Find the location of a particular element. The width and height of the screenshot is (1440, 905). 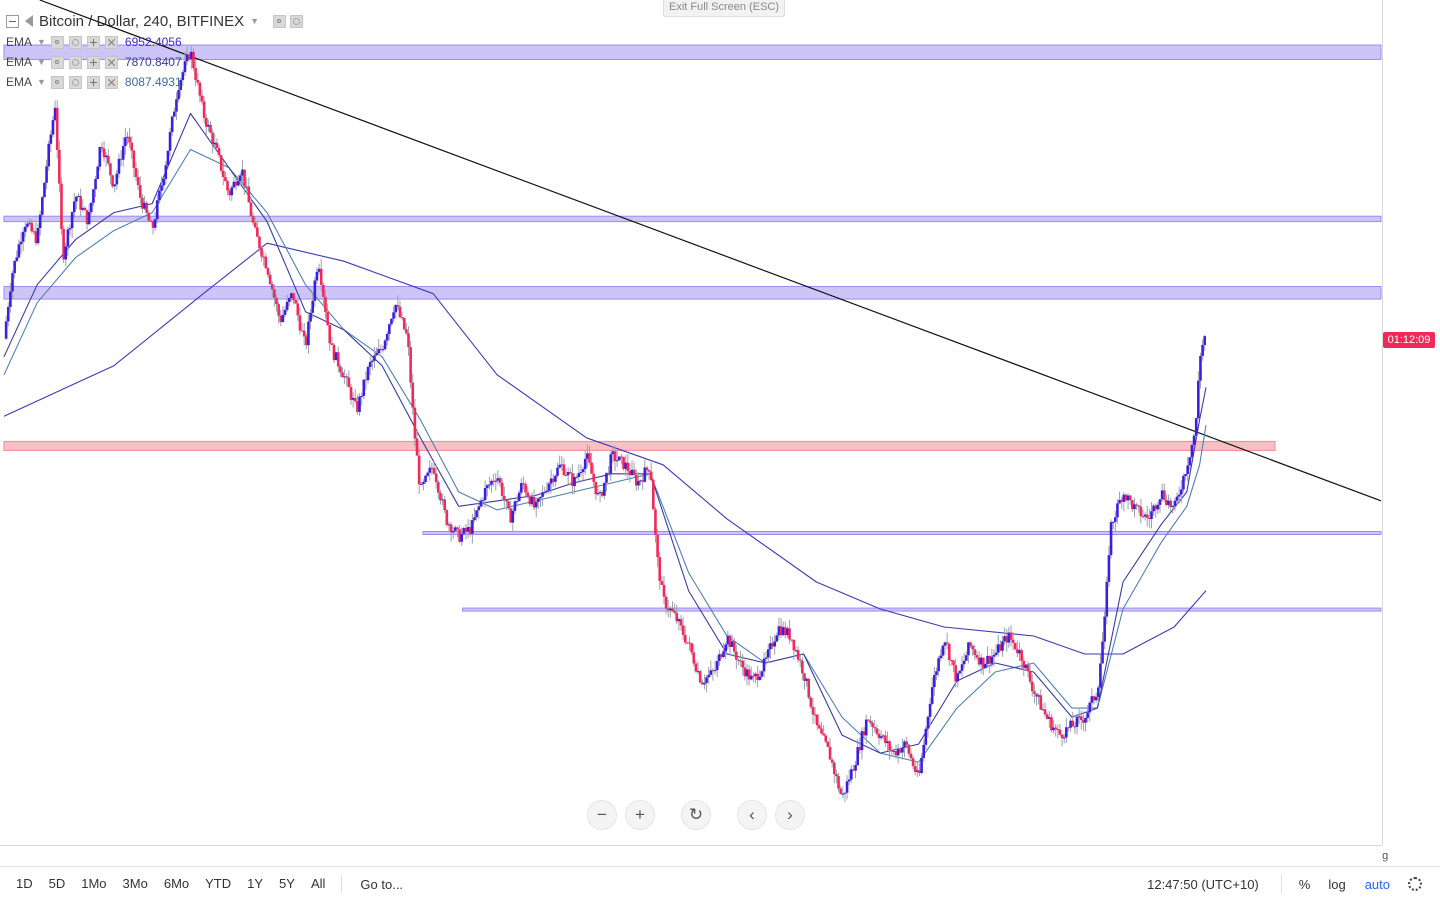

range-button-5y: 5Y is located at coordinates (287, 883).